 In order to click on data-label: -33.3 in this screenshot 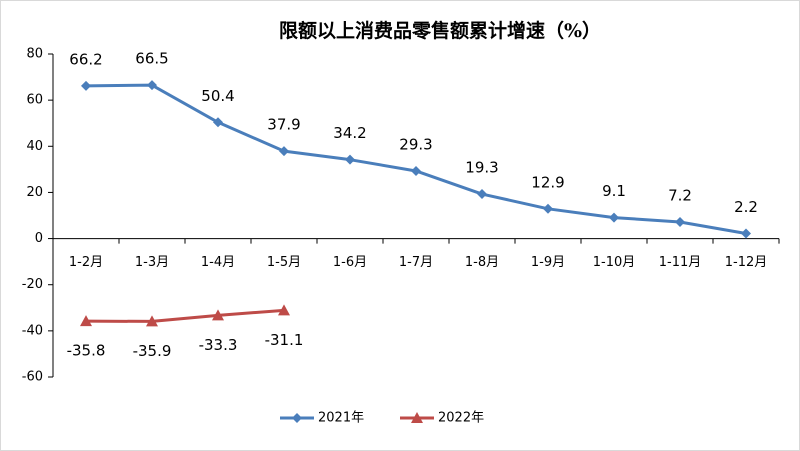, I will do `click(218, 345)`.